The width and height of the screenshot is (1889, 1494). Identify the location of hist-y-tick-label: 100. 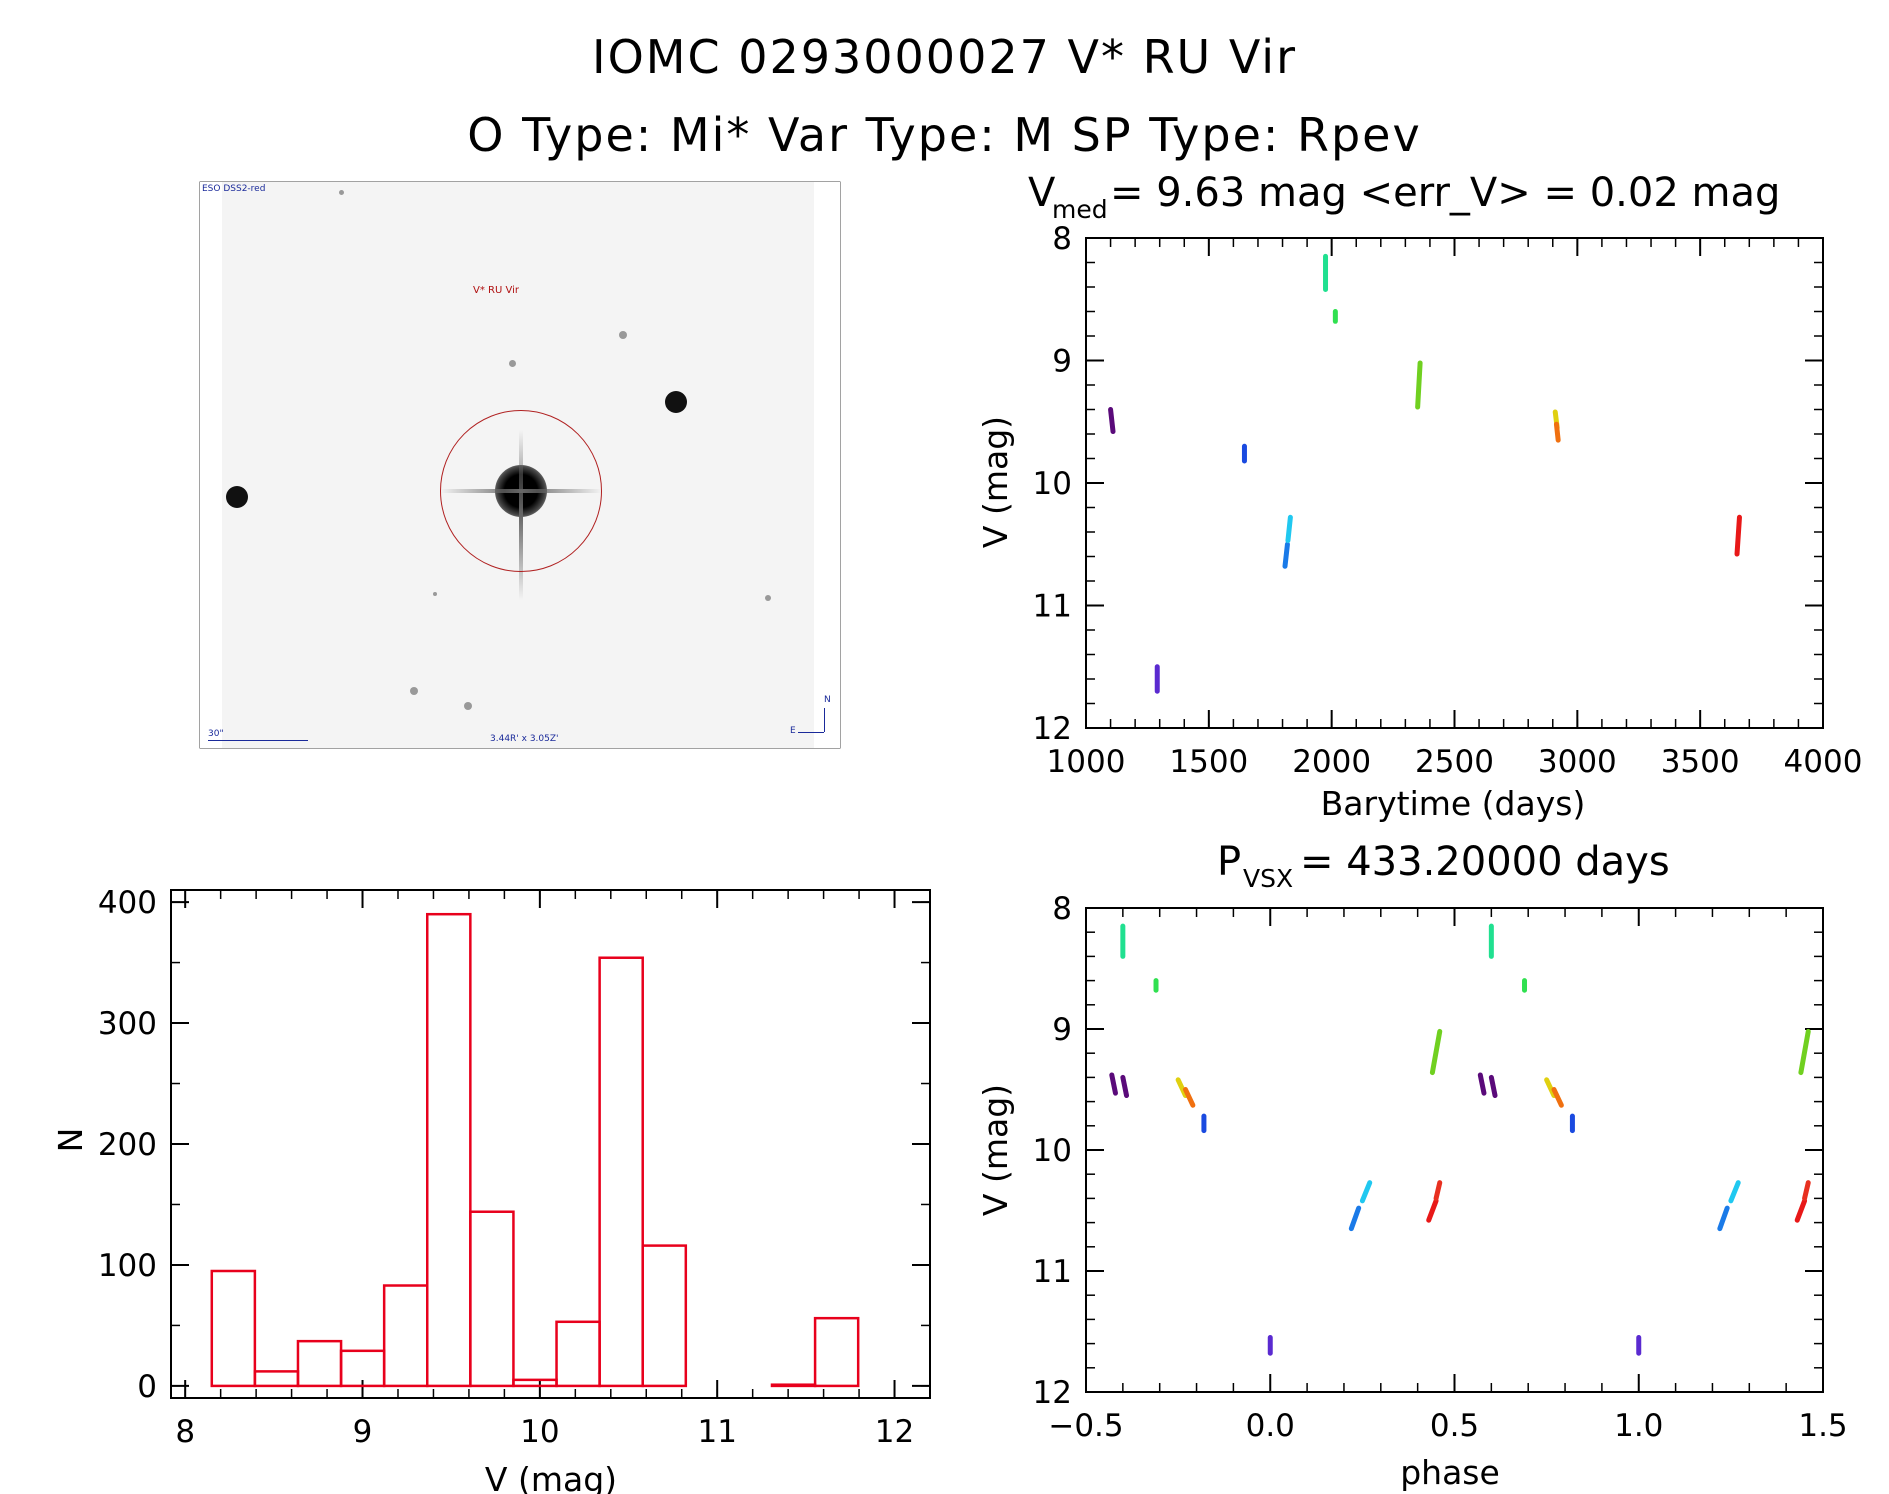
(127, 1266).